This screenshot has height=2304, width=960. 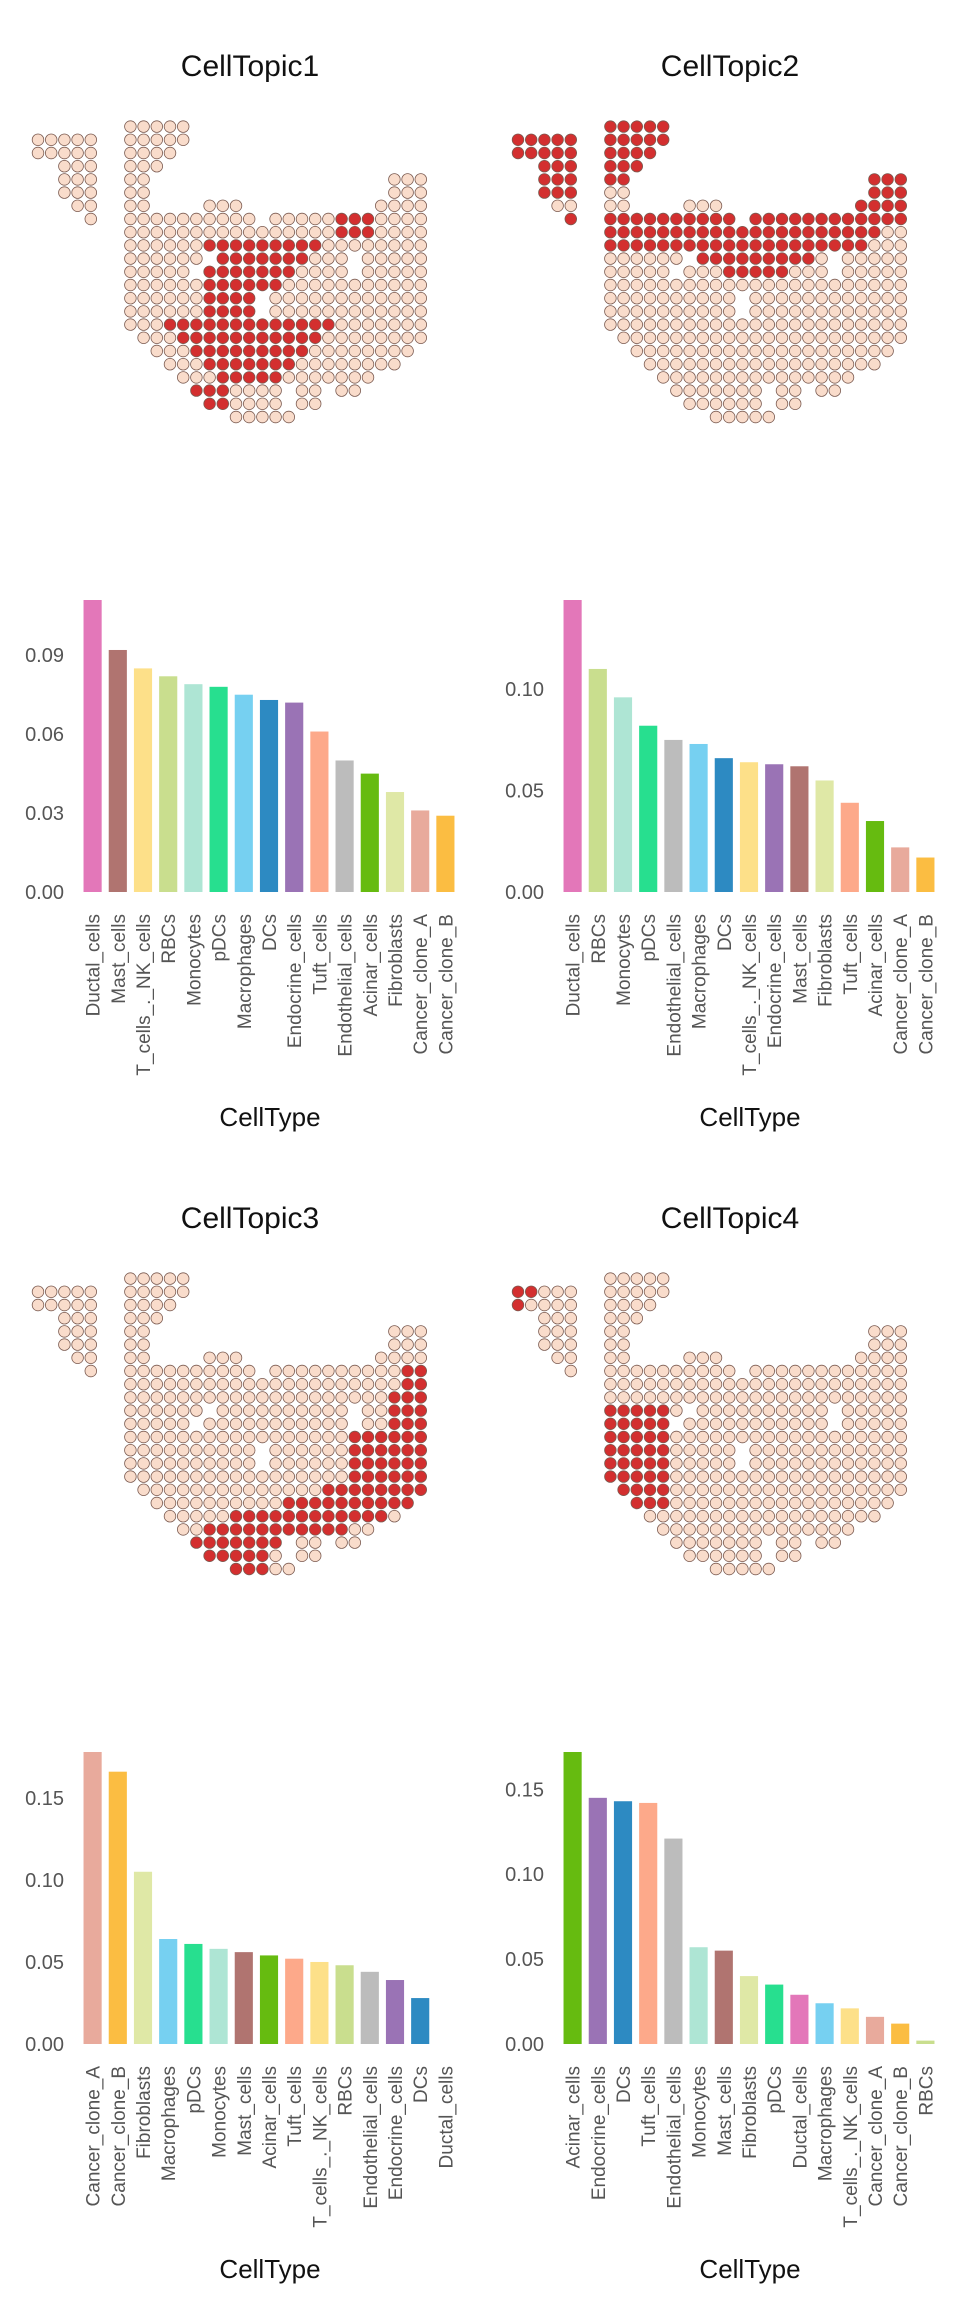 I want to click on y-tick-label: 0.05, so click(x=524, y=792).